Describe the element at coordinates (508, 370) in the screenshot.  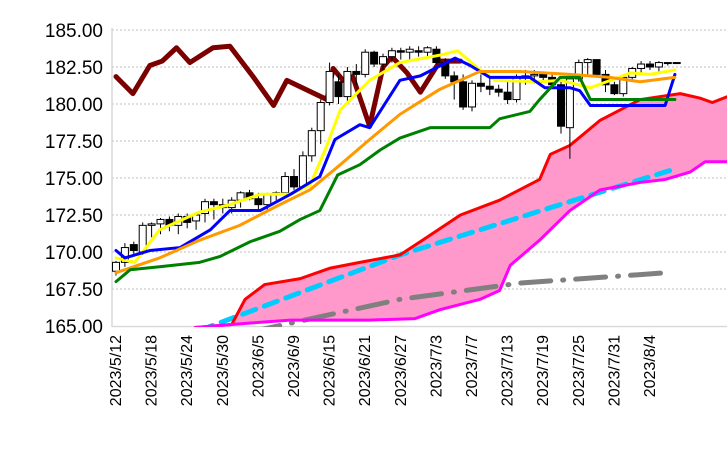
I see `x-tick-label: 2023/7/13` at that location.